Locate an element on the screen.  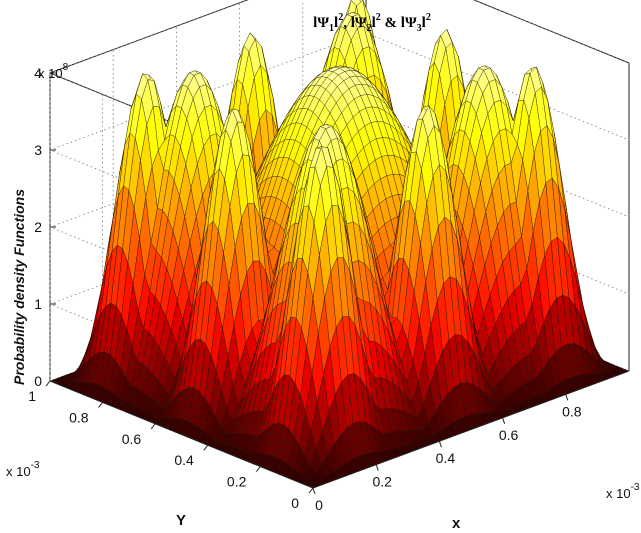
y-tick-label: 0.8 is located at coordinates (79, 417).